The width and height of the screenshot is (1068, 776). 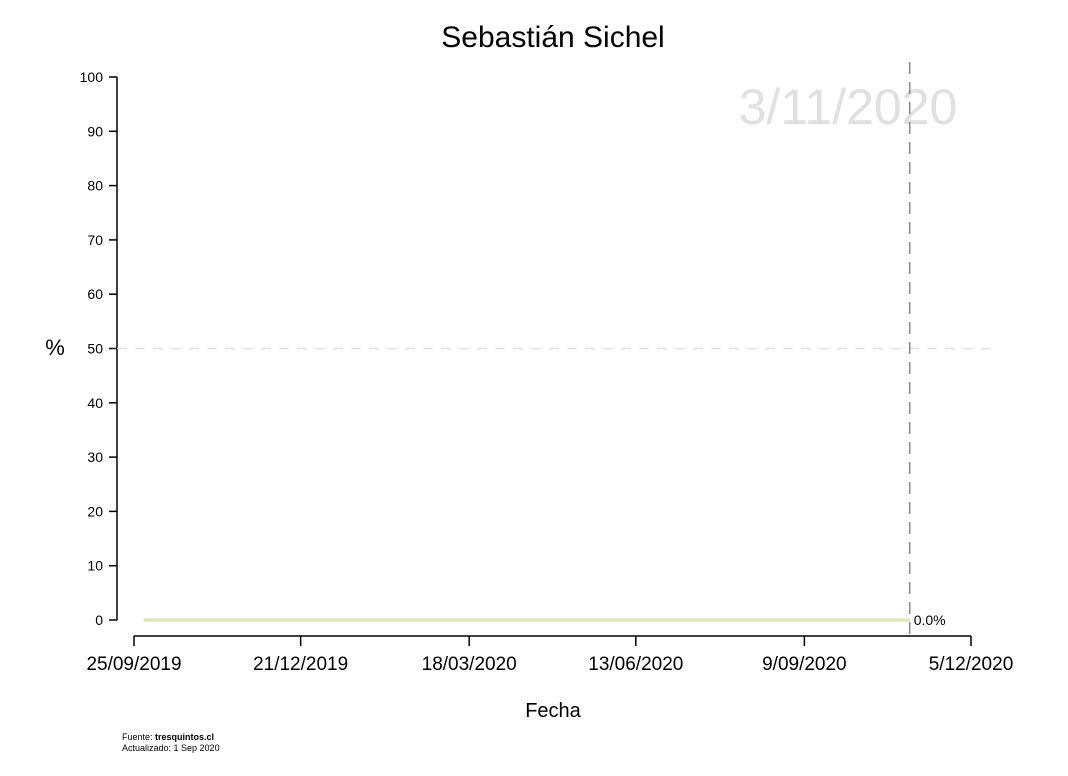 What do you see at coordinates (92, 77) in the screenshot?
I see `y-tick-label: 100` at bounding box center [92, 77].